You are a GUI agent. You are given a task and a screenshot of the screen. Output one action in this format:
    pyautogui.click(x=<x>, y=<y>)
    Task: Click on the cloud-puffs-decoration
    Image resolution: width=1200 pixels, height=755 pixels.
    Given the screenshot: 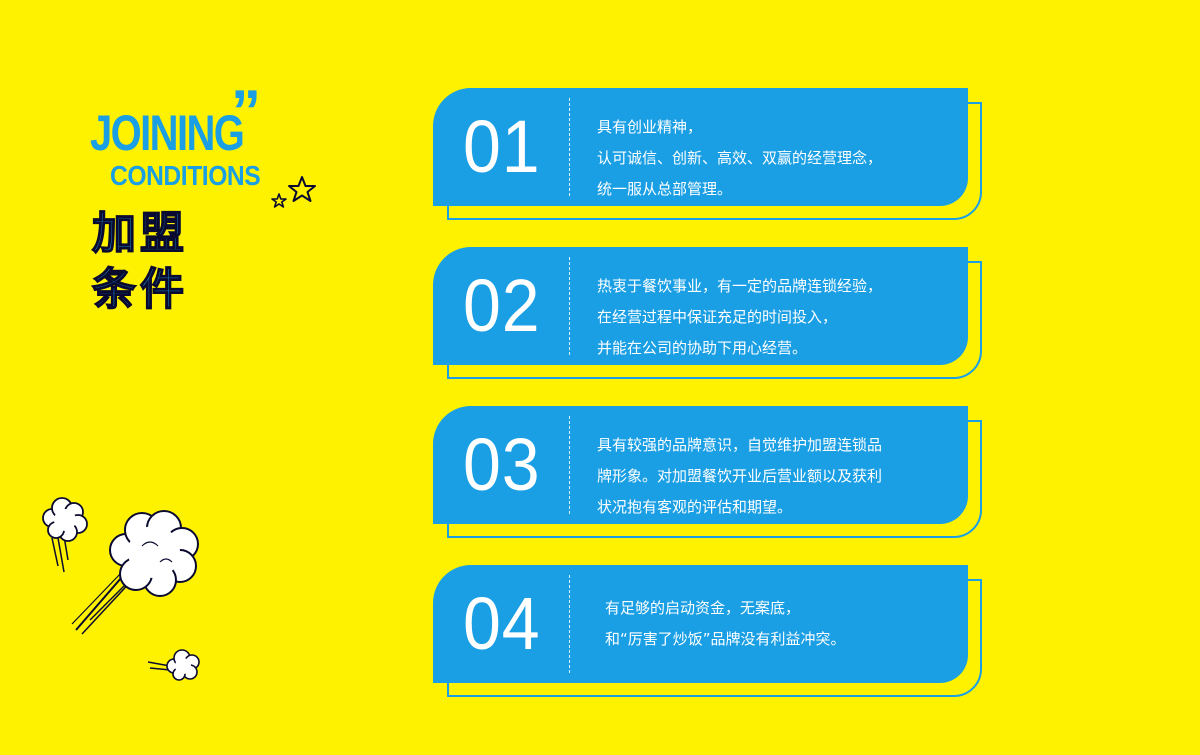 What is the action you would take?
    pyautogui.click(x=121, y=589)
    